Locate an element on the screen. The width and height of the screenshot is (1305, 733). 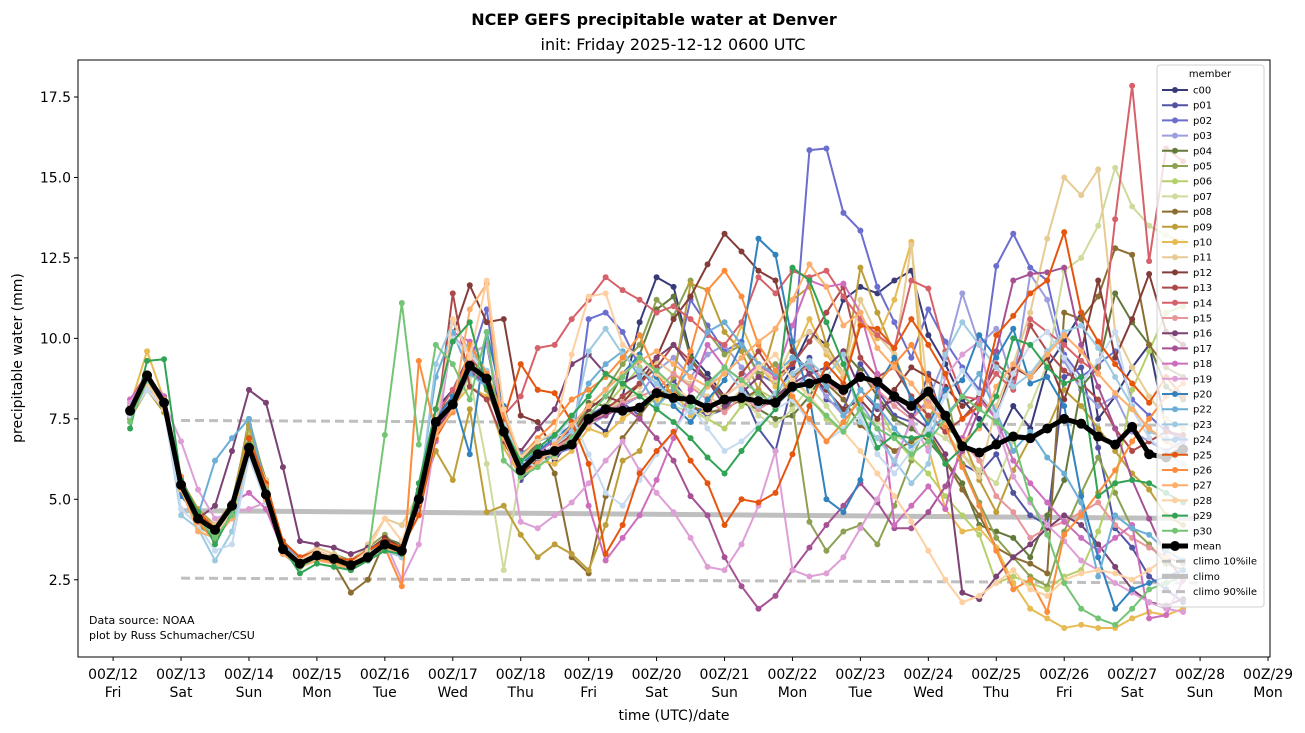
legend-label: p09 is located at coordinates (1202, 227).